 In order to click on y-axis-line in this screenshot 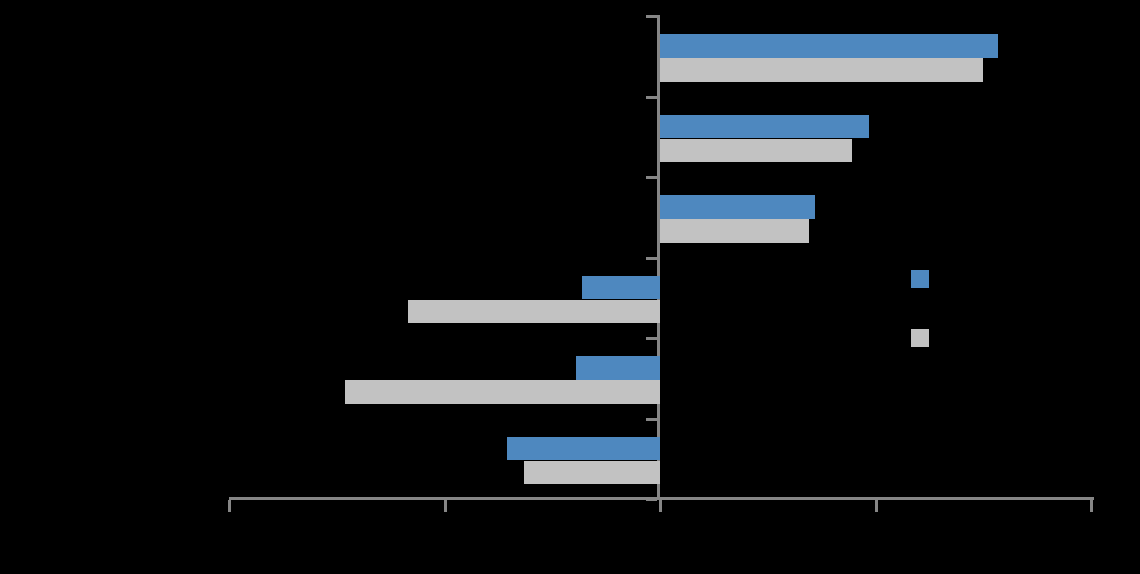, I will do `click(658, 256)`.